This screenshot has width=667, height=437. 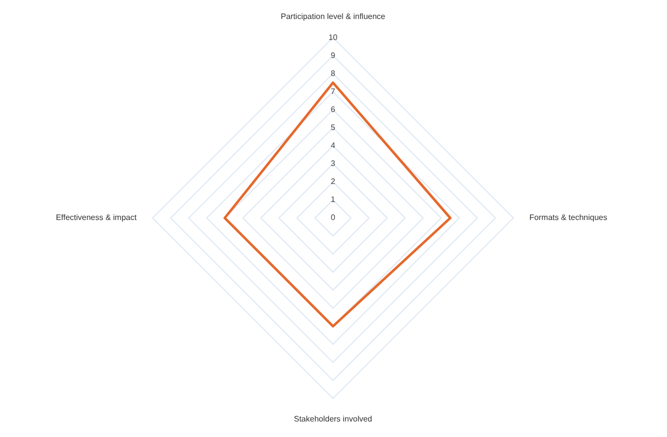 I want to click on y-tick-label: 6, so click(x=333, y=109).